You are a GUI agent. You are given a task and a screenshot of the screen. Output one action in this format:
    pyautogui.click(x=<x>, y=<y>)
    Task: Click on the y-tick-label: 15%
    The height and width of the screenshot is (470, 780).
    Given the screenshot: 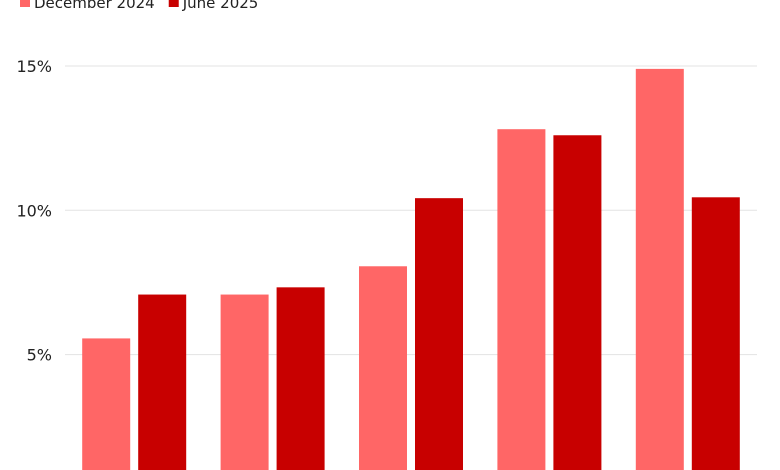 What is the action you would take?
    pyautogui.click(x=34, y=66)
    